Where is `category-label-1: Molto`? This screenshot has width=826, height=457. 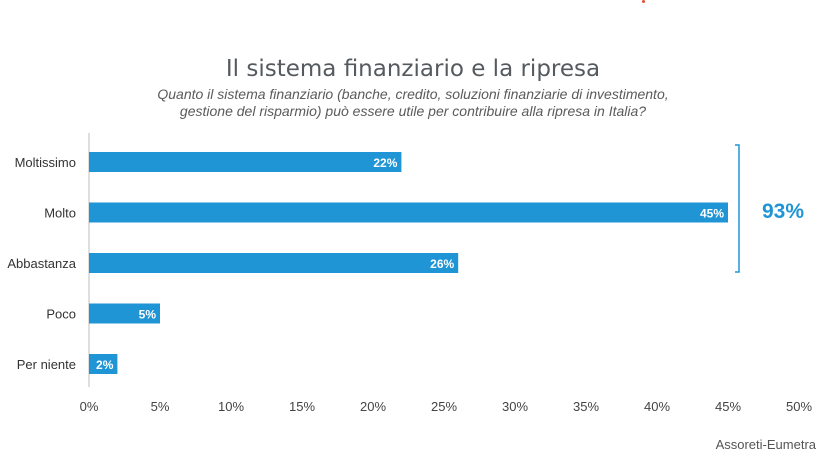
category-label-1: Molto is located at coordinates (60, 213).